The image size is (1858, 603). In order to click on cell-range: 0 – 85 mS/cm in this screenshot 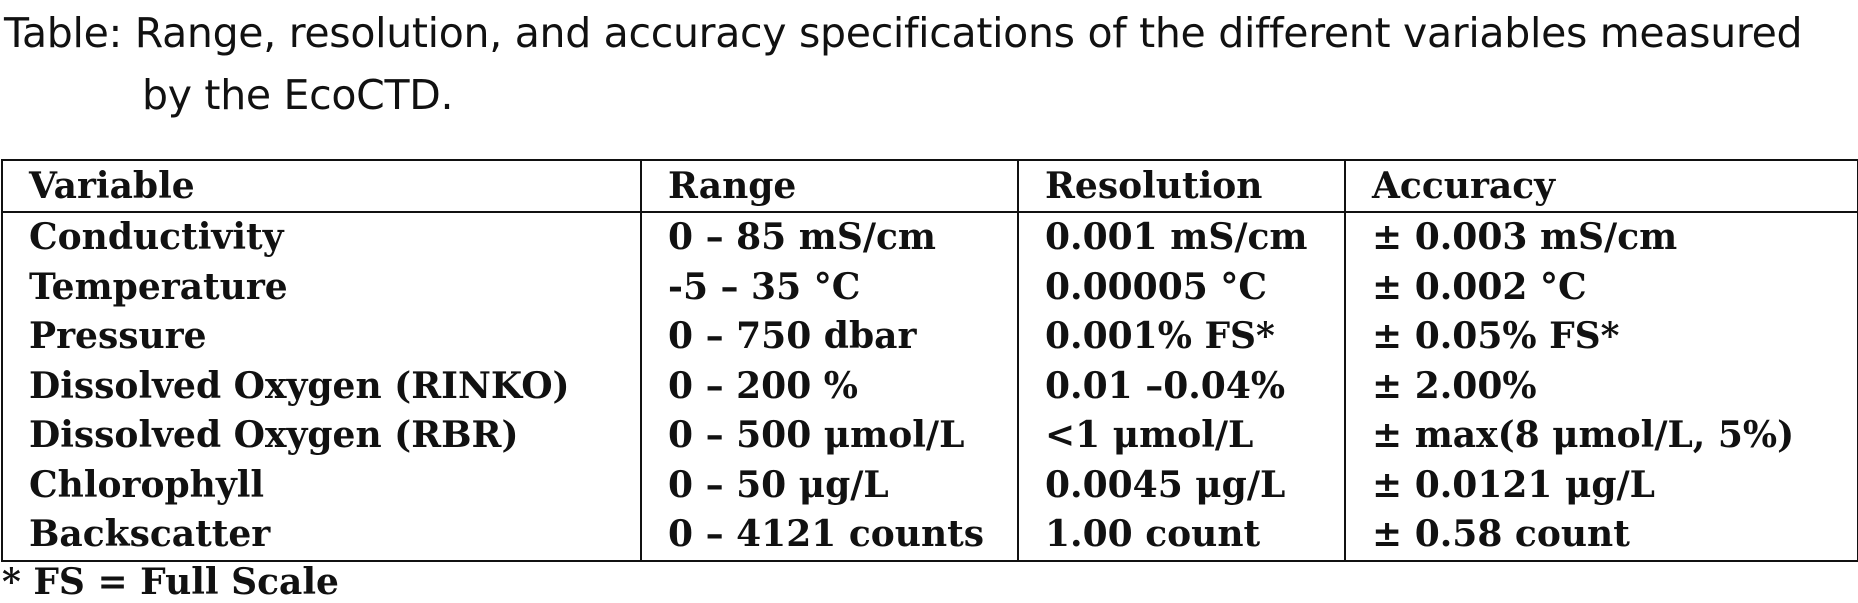, I will do `click(829, 237)`.